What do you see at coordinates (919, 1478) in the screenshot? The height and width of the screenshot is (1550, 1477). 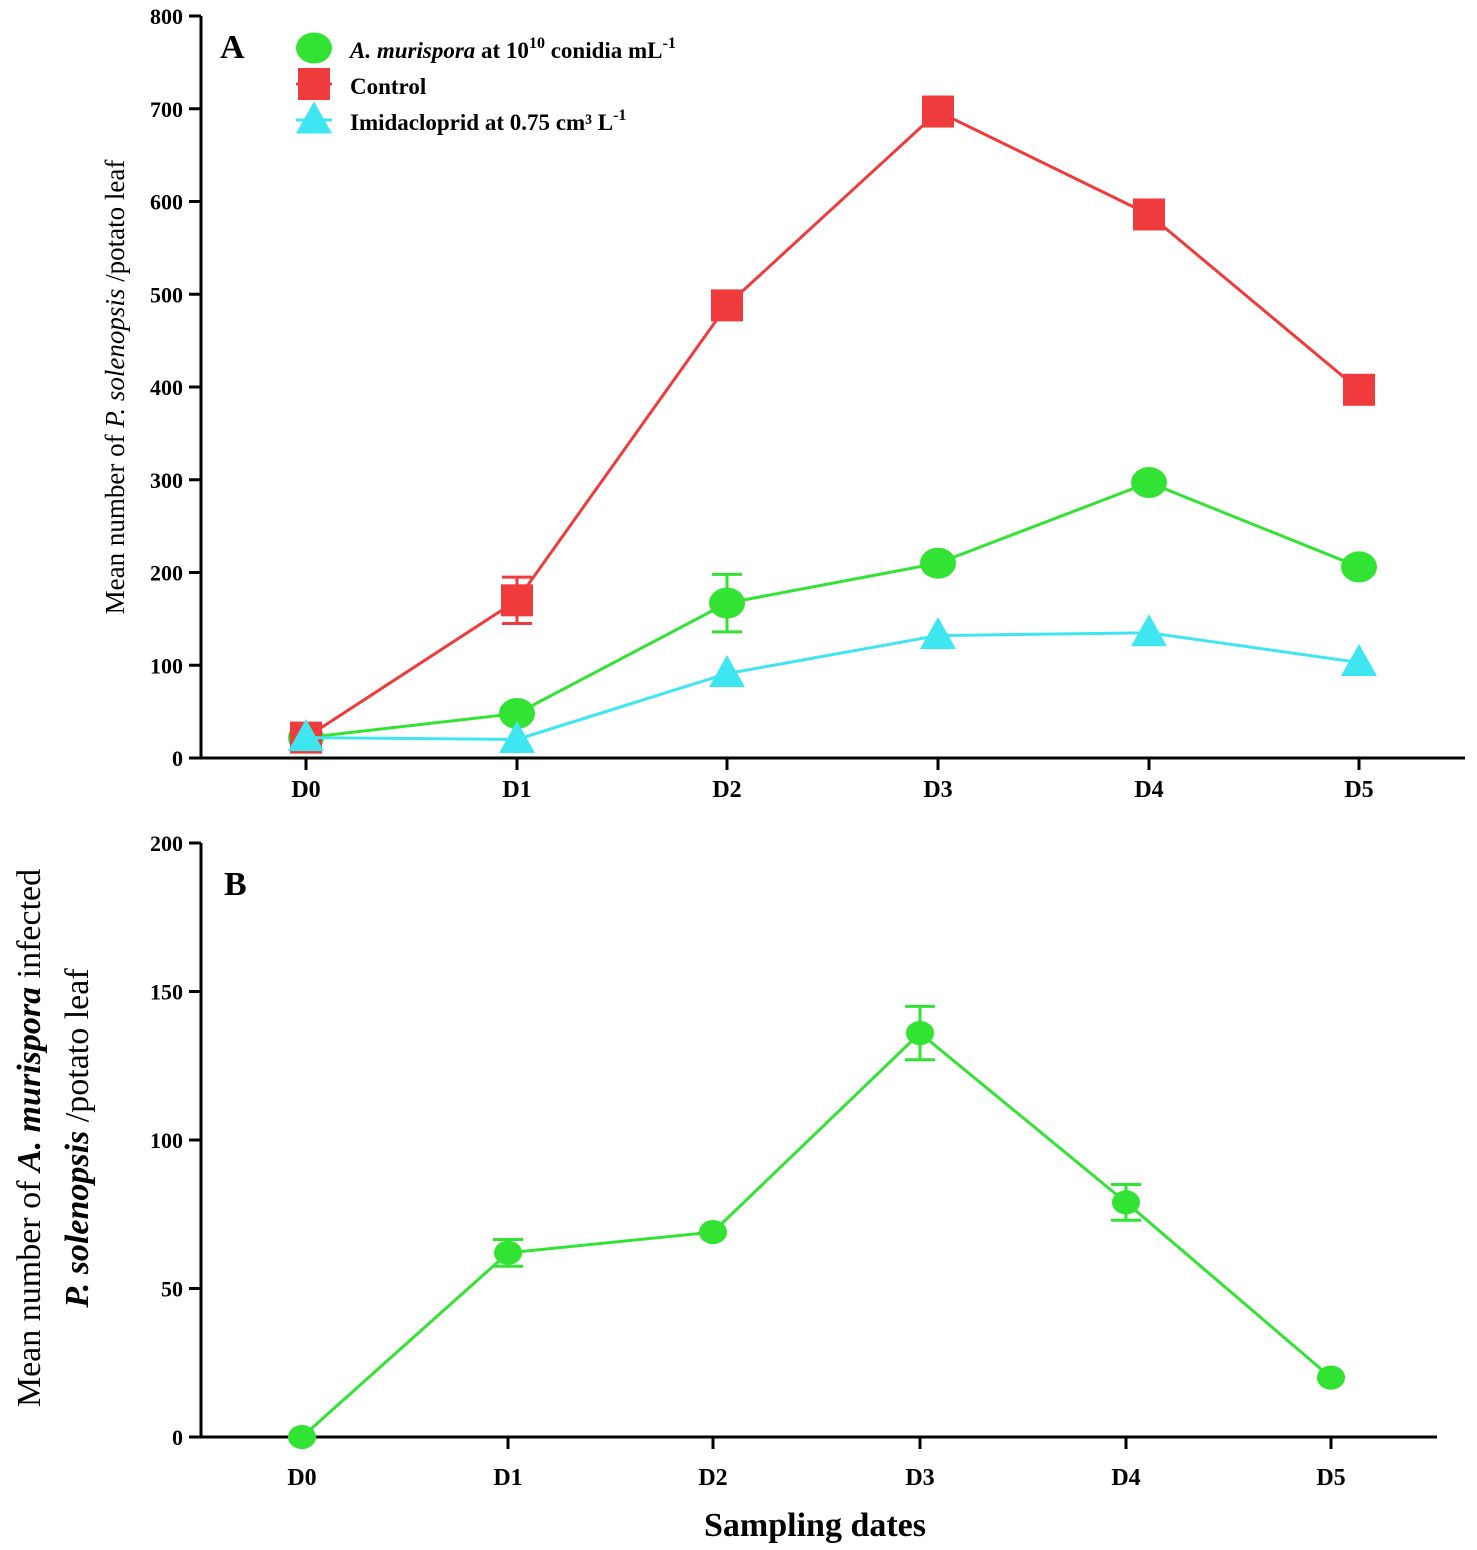 I see `panel-b-x-tick-label: D3` at bounding box center [919, 1478].